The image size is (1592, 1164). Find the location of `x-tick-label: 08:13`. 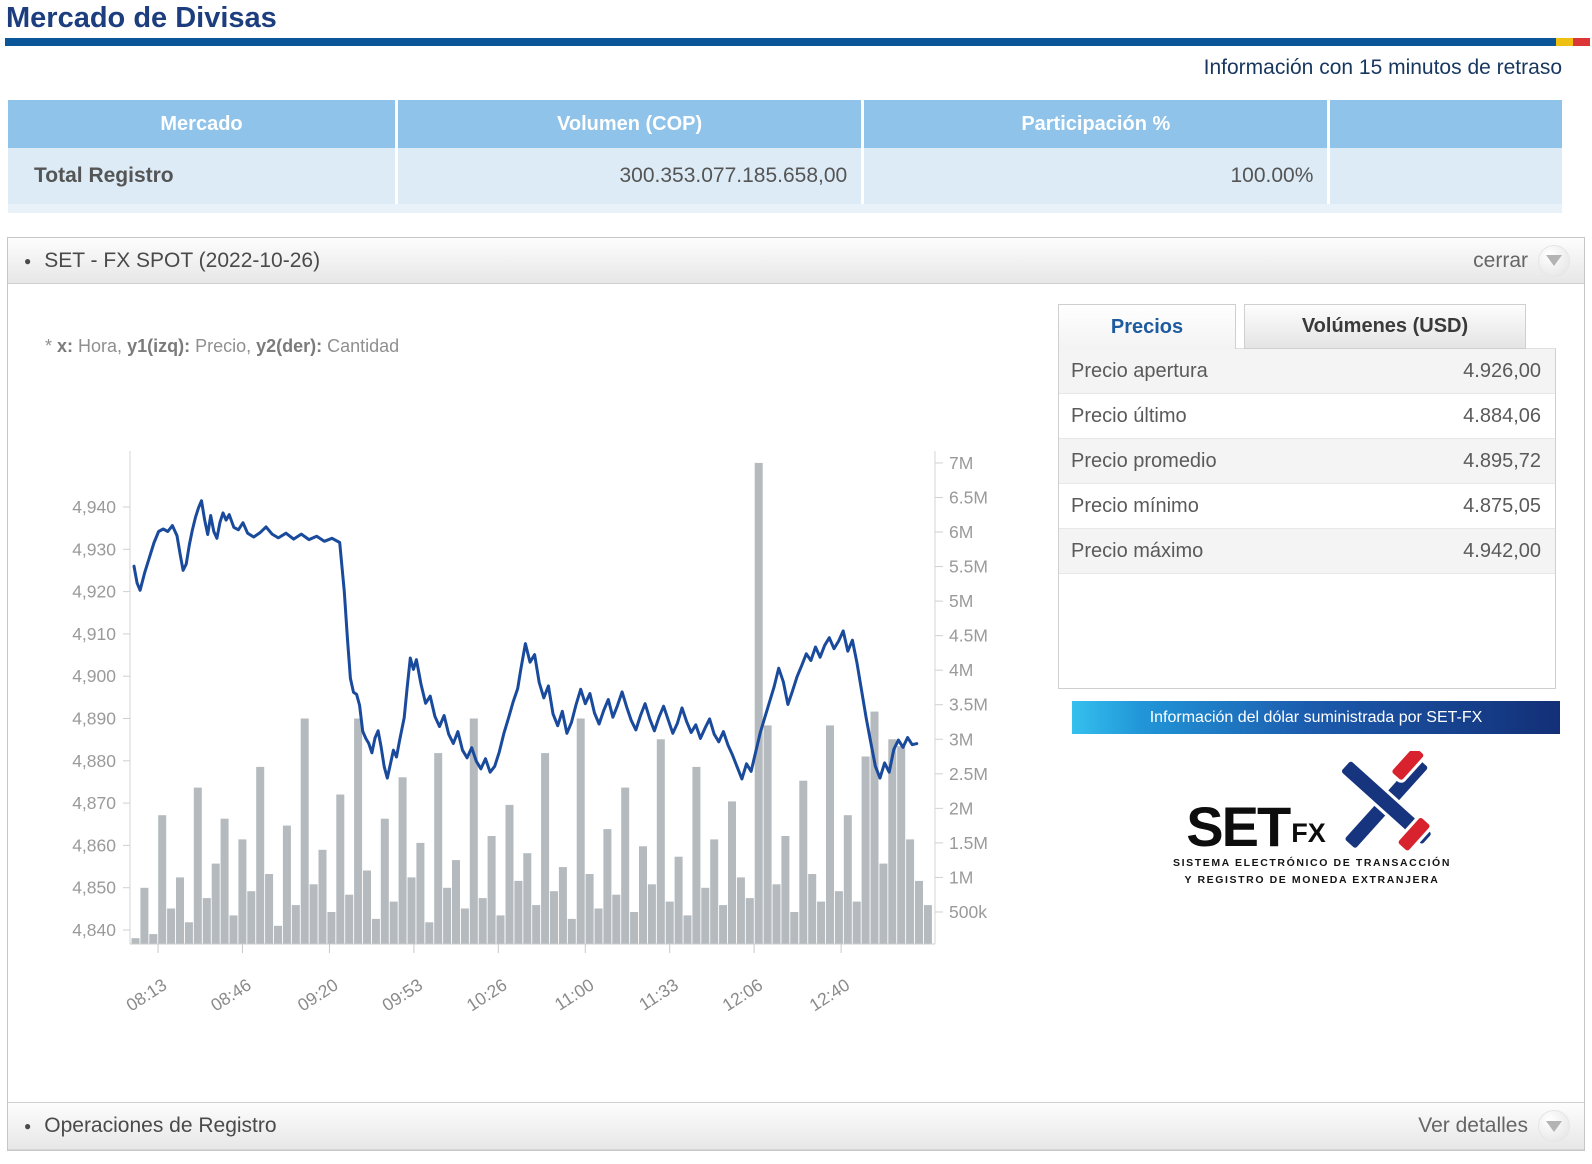

x-tick-label: 08:13 is located at coordinates (147, 995).